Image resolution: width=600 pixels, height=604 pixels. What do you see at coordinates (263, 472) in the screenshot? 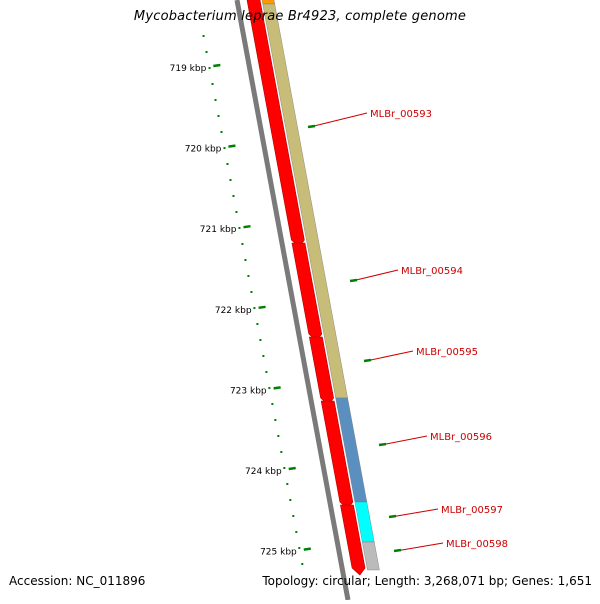
I see `kbp-tick-label: 724 kbp` at bounding box center [263, 472].